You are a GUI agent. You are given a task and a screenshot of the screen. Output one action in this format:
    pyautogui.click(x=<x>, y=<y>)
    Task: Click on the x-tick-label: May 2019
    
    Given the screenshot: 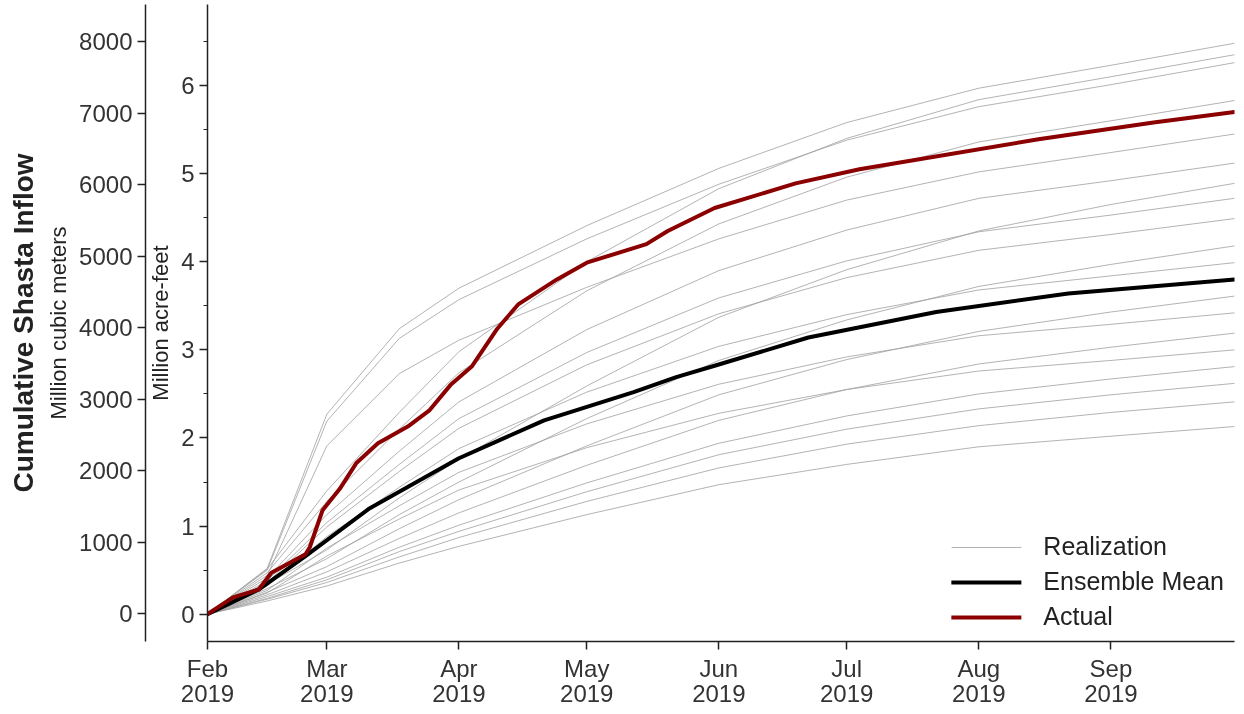 What is the action you would take?
    pyautogui.click(x=587, y=681)
    